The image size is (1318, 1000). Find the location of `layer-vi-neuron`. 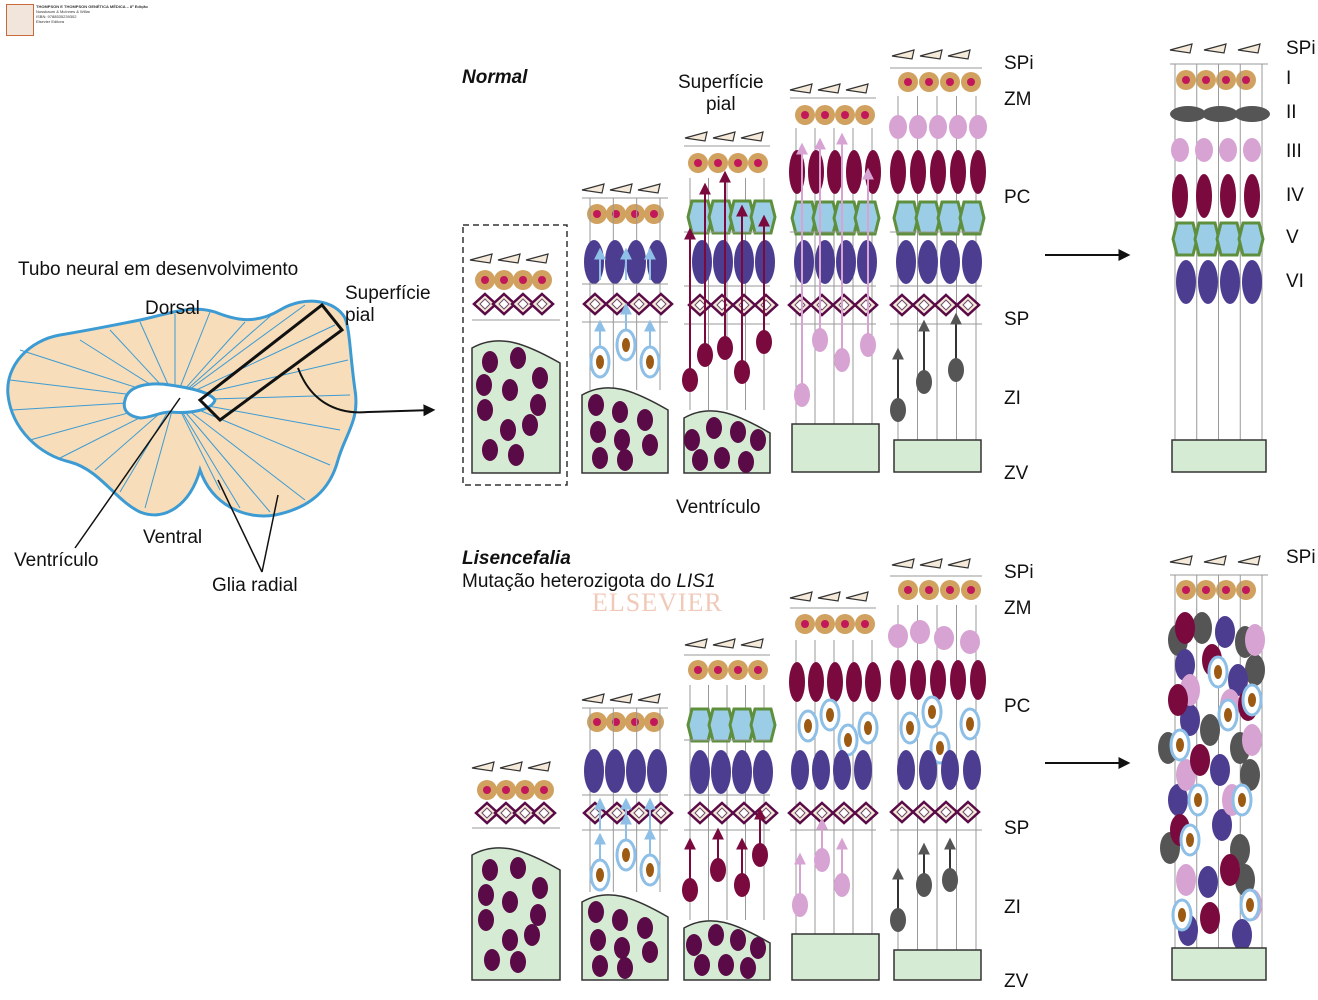

layer-vi-neuron is located at coordinates (972, 262).